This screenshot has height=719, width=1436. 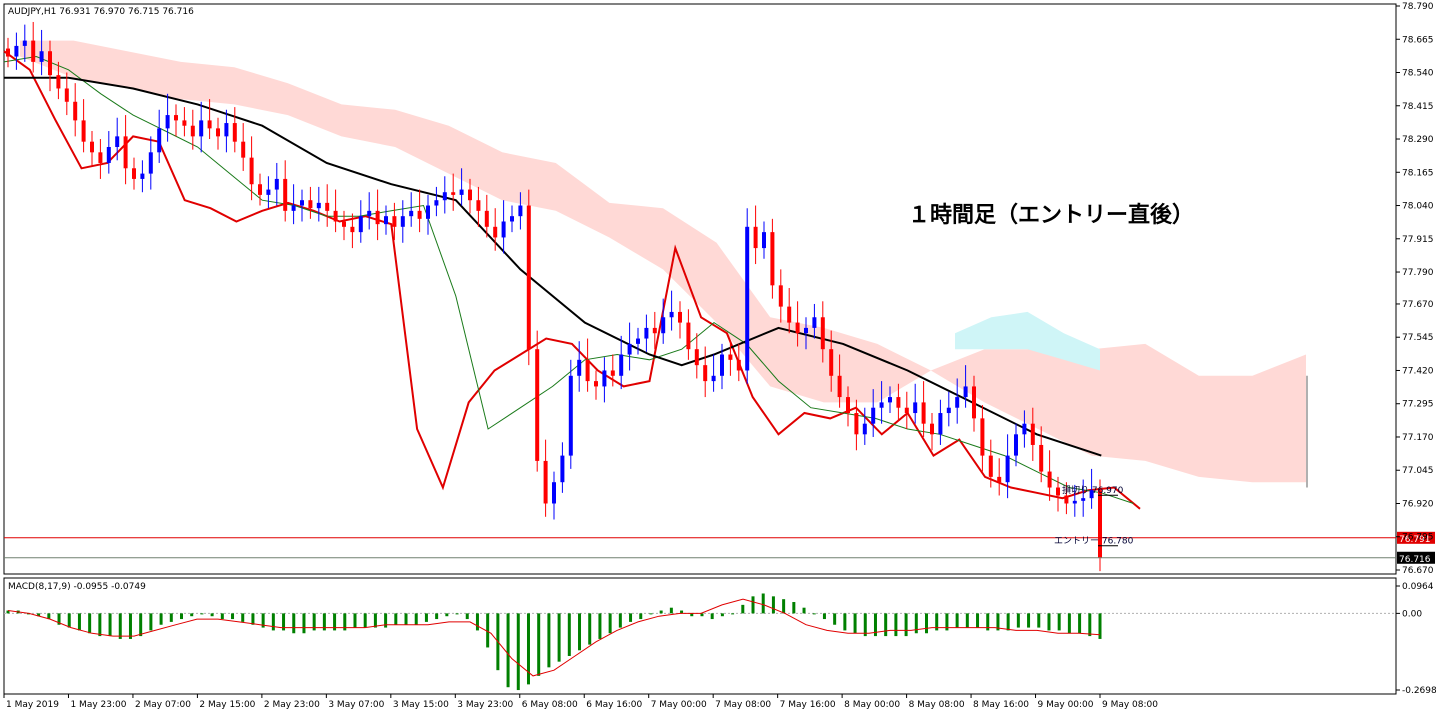 What do you see at coordinates (554, 637) in the screenshot?
I see `macd-signal-line` at bounding box center [554, 637].